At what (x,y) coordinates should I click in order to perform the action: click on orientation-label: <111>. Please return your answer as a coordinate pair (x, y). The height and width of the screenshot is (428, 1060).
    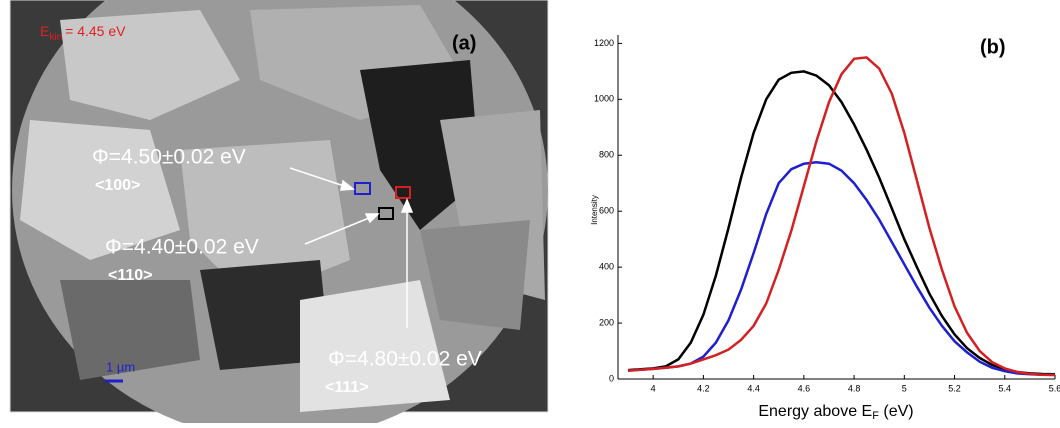
    Looking at the image, I should click on (347, 387).